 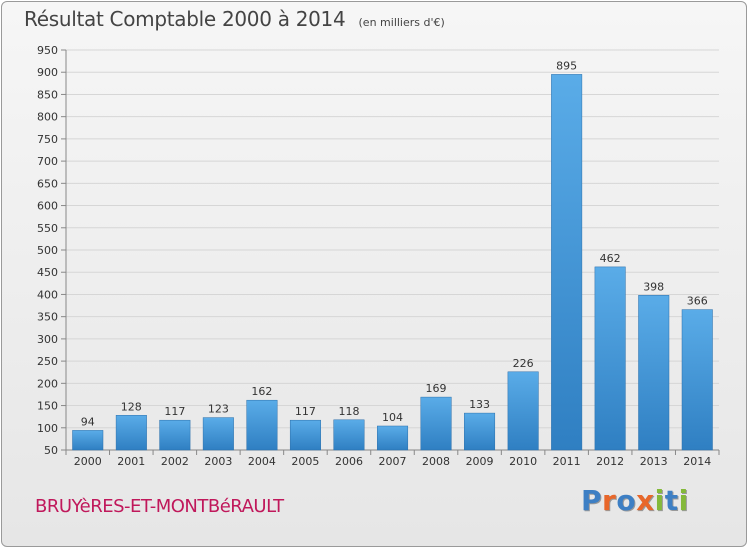 What do you see at coordinates (349, 461) in the screenshot?
I see `x-tick-label: 2006` at bounding box center [349, 461].